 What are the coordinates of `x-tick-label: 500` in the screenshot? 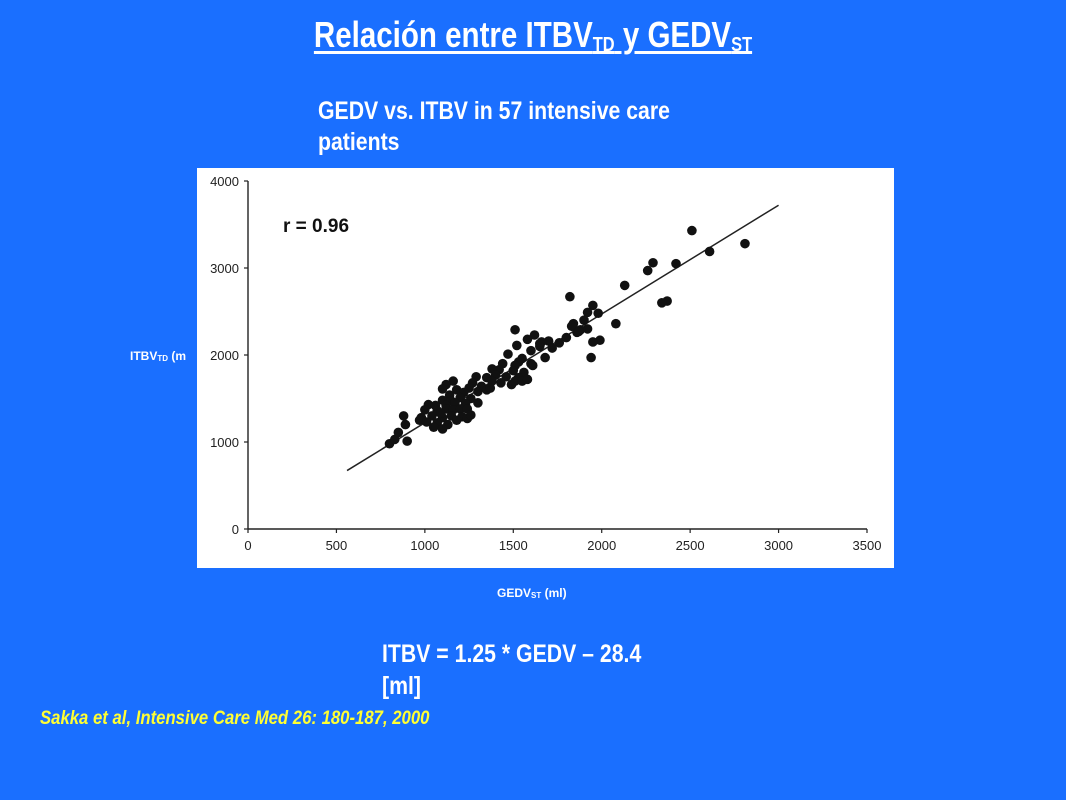 It's located at (337, 545).